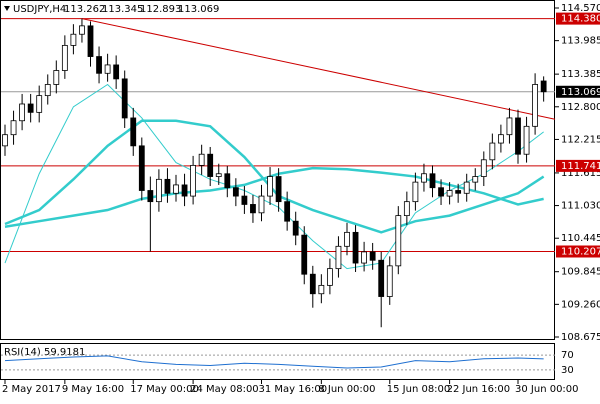  Describe the element at coordinates (64, 352) in the screenshot. I see `rsi-value: 59.9181` at that location.